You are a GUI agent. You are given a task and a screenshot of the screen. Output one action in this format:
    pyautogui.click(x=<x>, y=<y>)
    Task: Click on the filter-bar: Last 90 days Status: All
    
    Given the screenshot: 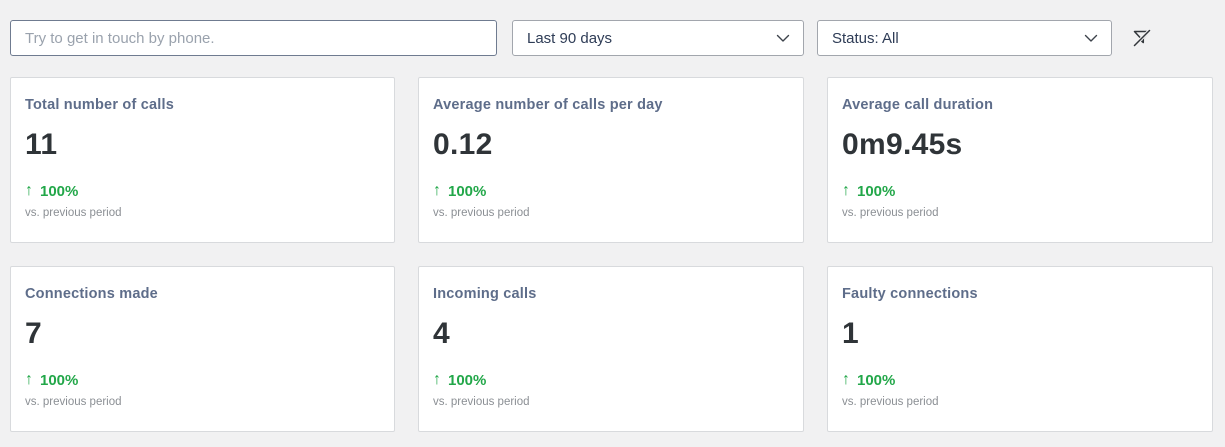 What is the action you would take?
    pyautogui.click(x=617, y=38)
    